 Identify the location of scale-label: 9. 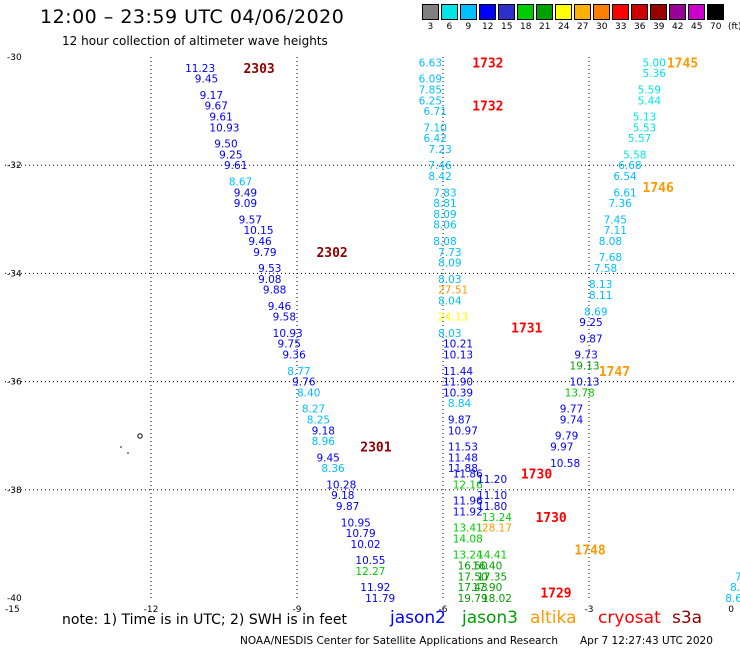
(468, 27).